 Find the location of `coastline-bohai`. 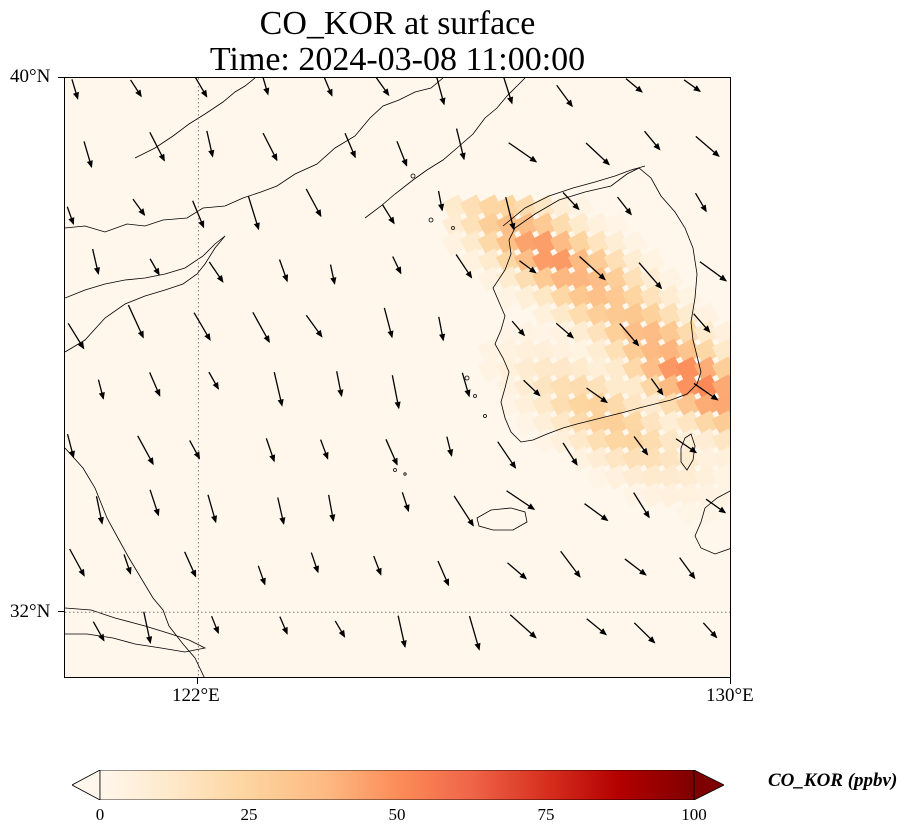

coastline-bohai is located at coordinates (254, 155).